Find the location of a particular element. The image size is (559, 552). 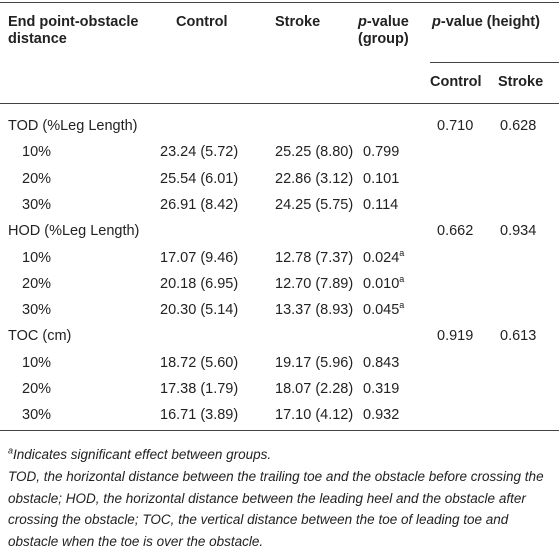

sub-control: Control is located at coordinates (456, 82).